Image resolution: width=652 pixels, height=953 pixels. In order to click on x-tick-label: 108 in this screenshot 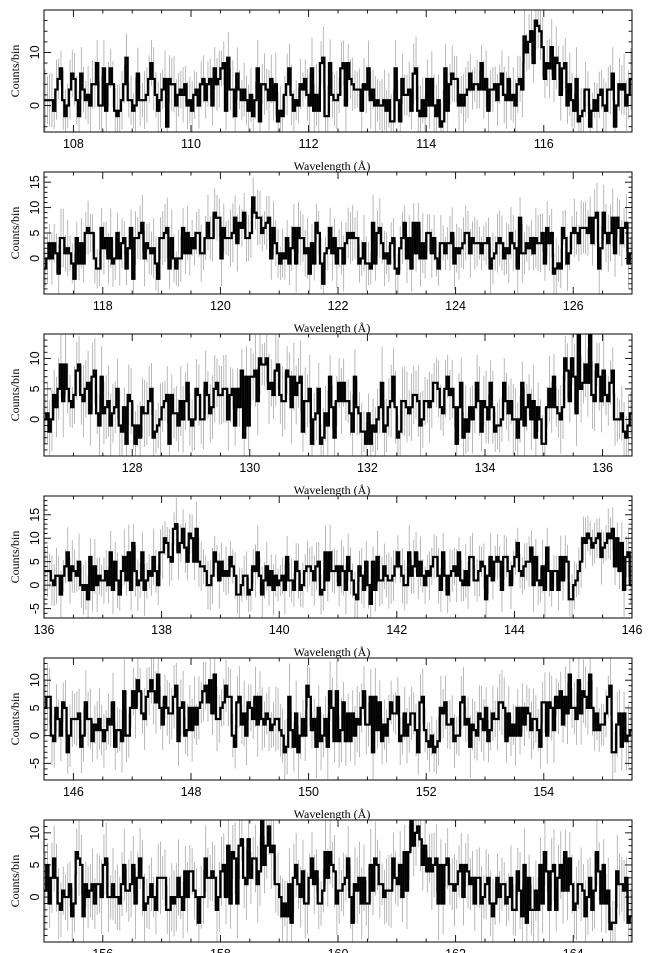, I will do `click(73, 144)`.